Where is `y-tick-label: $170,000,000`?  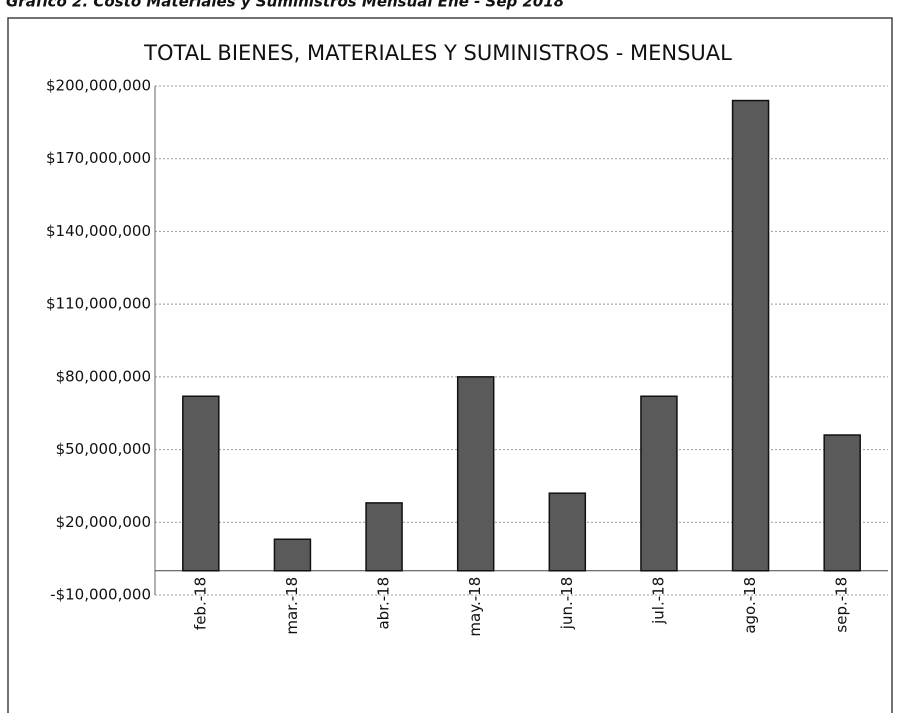 y-tick-label: $170,000,000 is located at coordinates (98, 158).